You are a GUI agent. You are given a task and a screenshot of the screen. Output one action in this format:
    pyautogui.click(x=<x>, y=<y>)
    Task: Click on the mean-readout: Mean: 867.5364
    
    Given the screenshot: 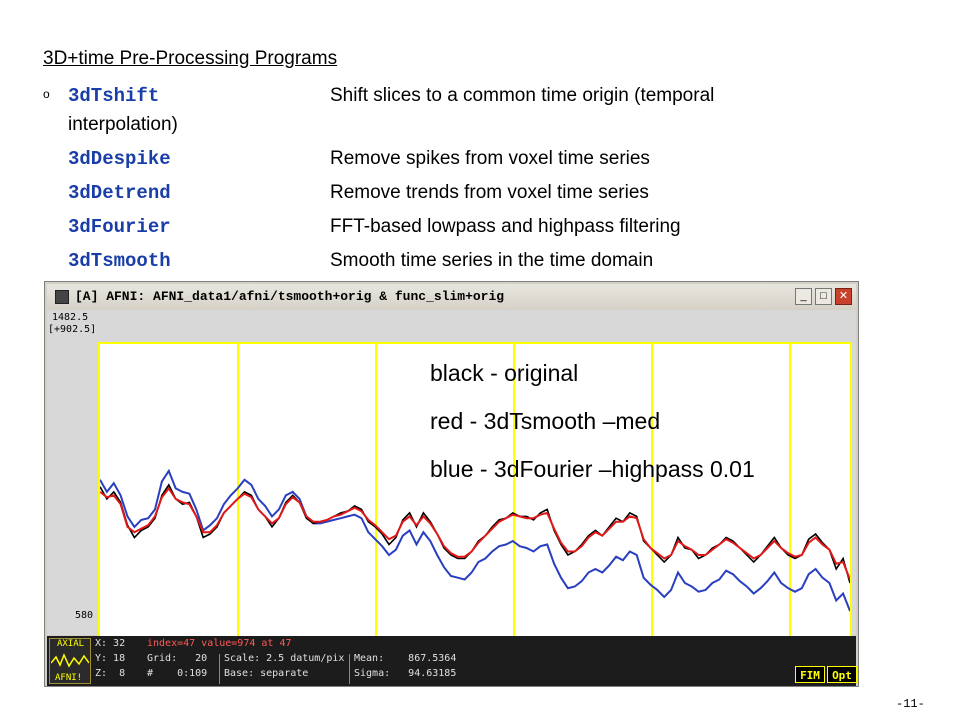 What is the action you would take?
    pyautogui.click(x=405, y=658)
    